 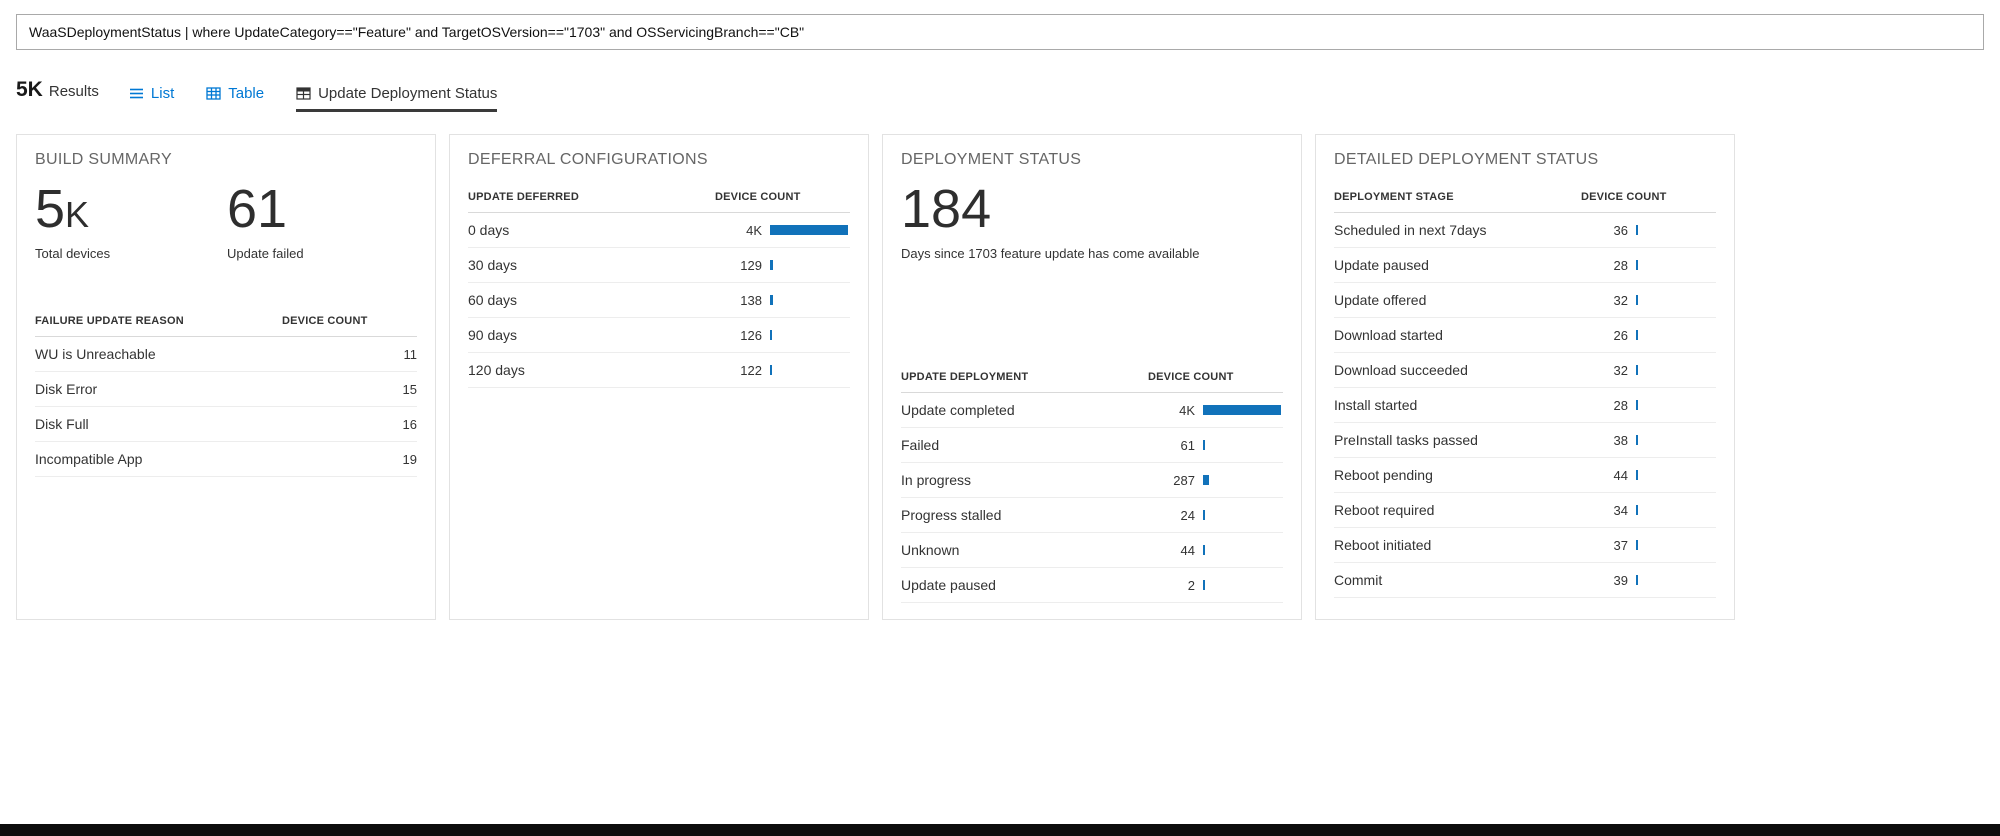 What do you see at coordinates (226, 389) in the screenshot?
I see `table-row: Disk Error 15` at bounding box center [226, 389].